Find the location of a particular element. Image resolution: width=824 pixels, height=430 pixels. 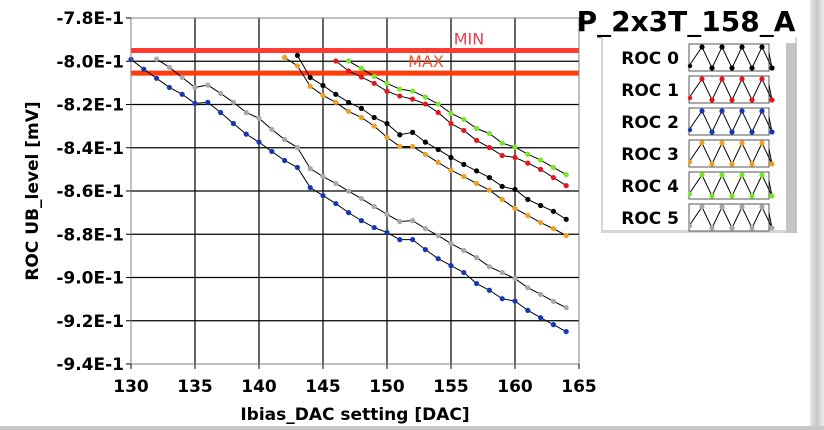

legend-line is located at coordinates (730, 217).